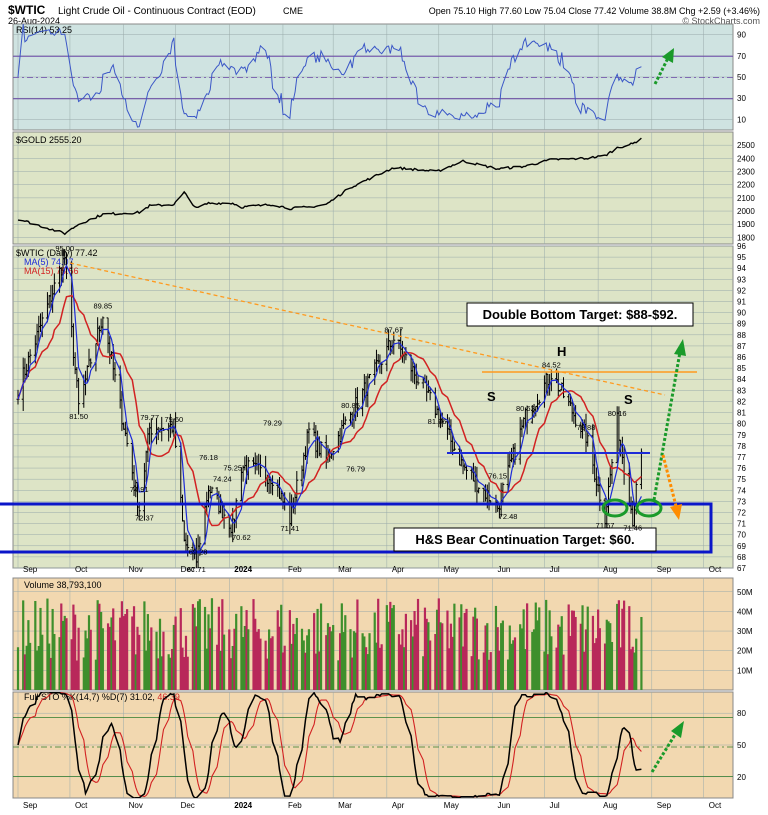 This screenshot has width=768, height=815. Describe the element at coordinates (745, 592) in the screenshot. I see `vol-tick-label: 50M` at that location.